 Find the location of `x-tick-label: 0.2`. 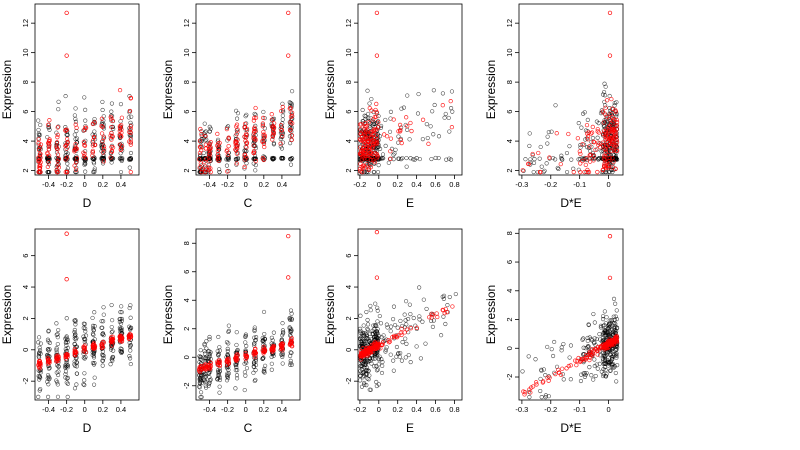

x-tick-label: 0.2 is located at coordinates (264, 409).